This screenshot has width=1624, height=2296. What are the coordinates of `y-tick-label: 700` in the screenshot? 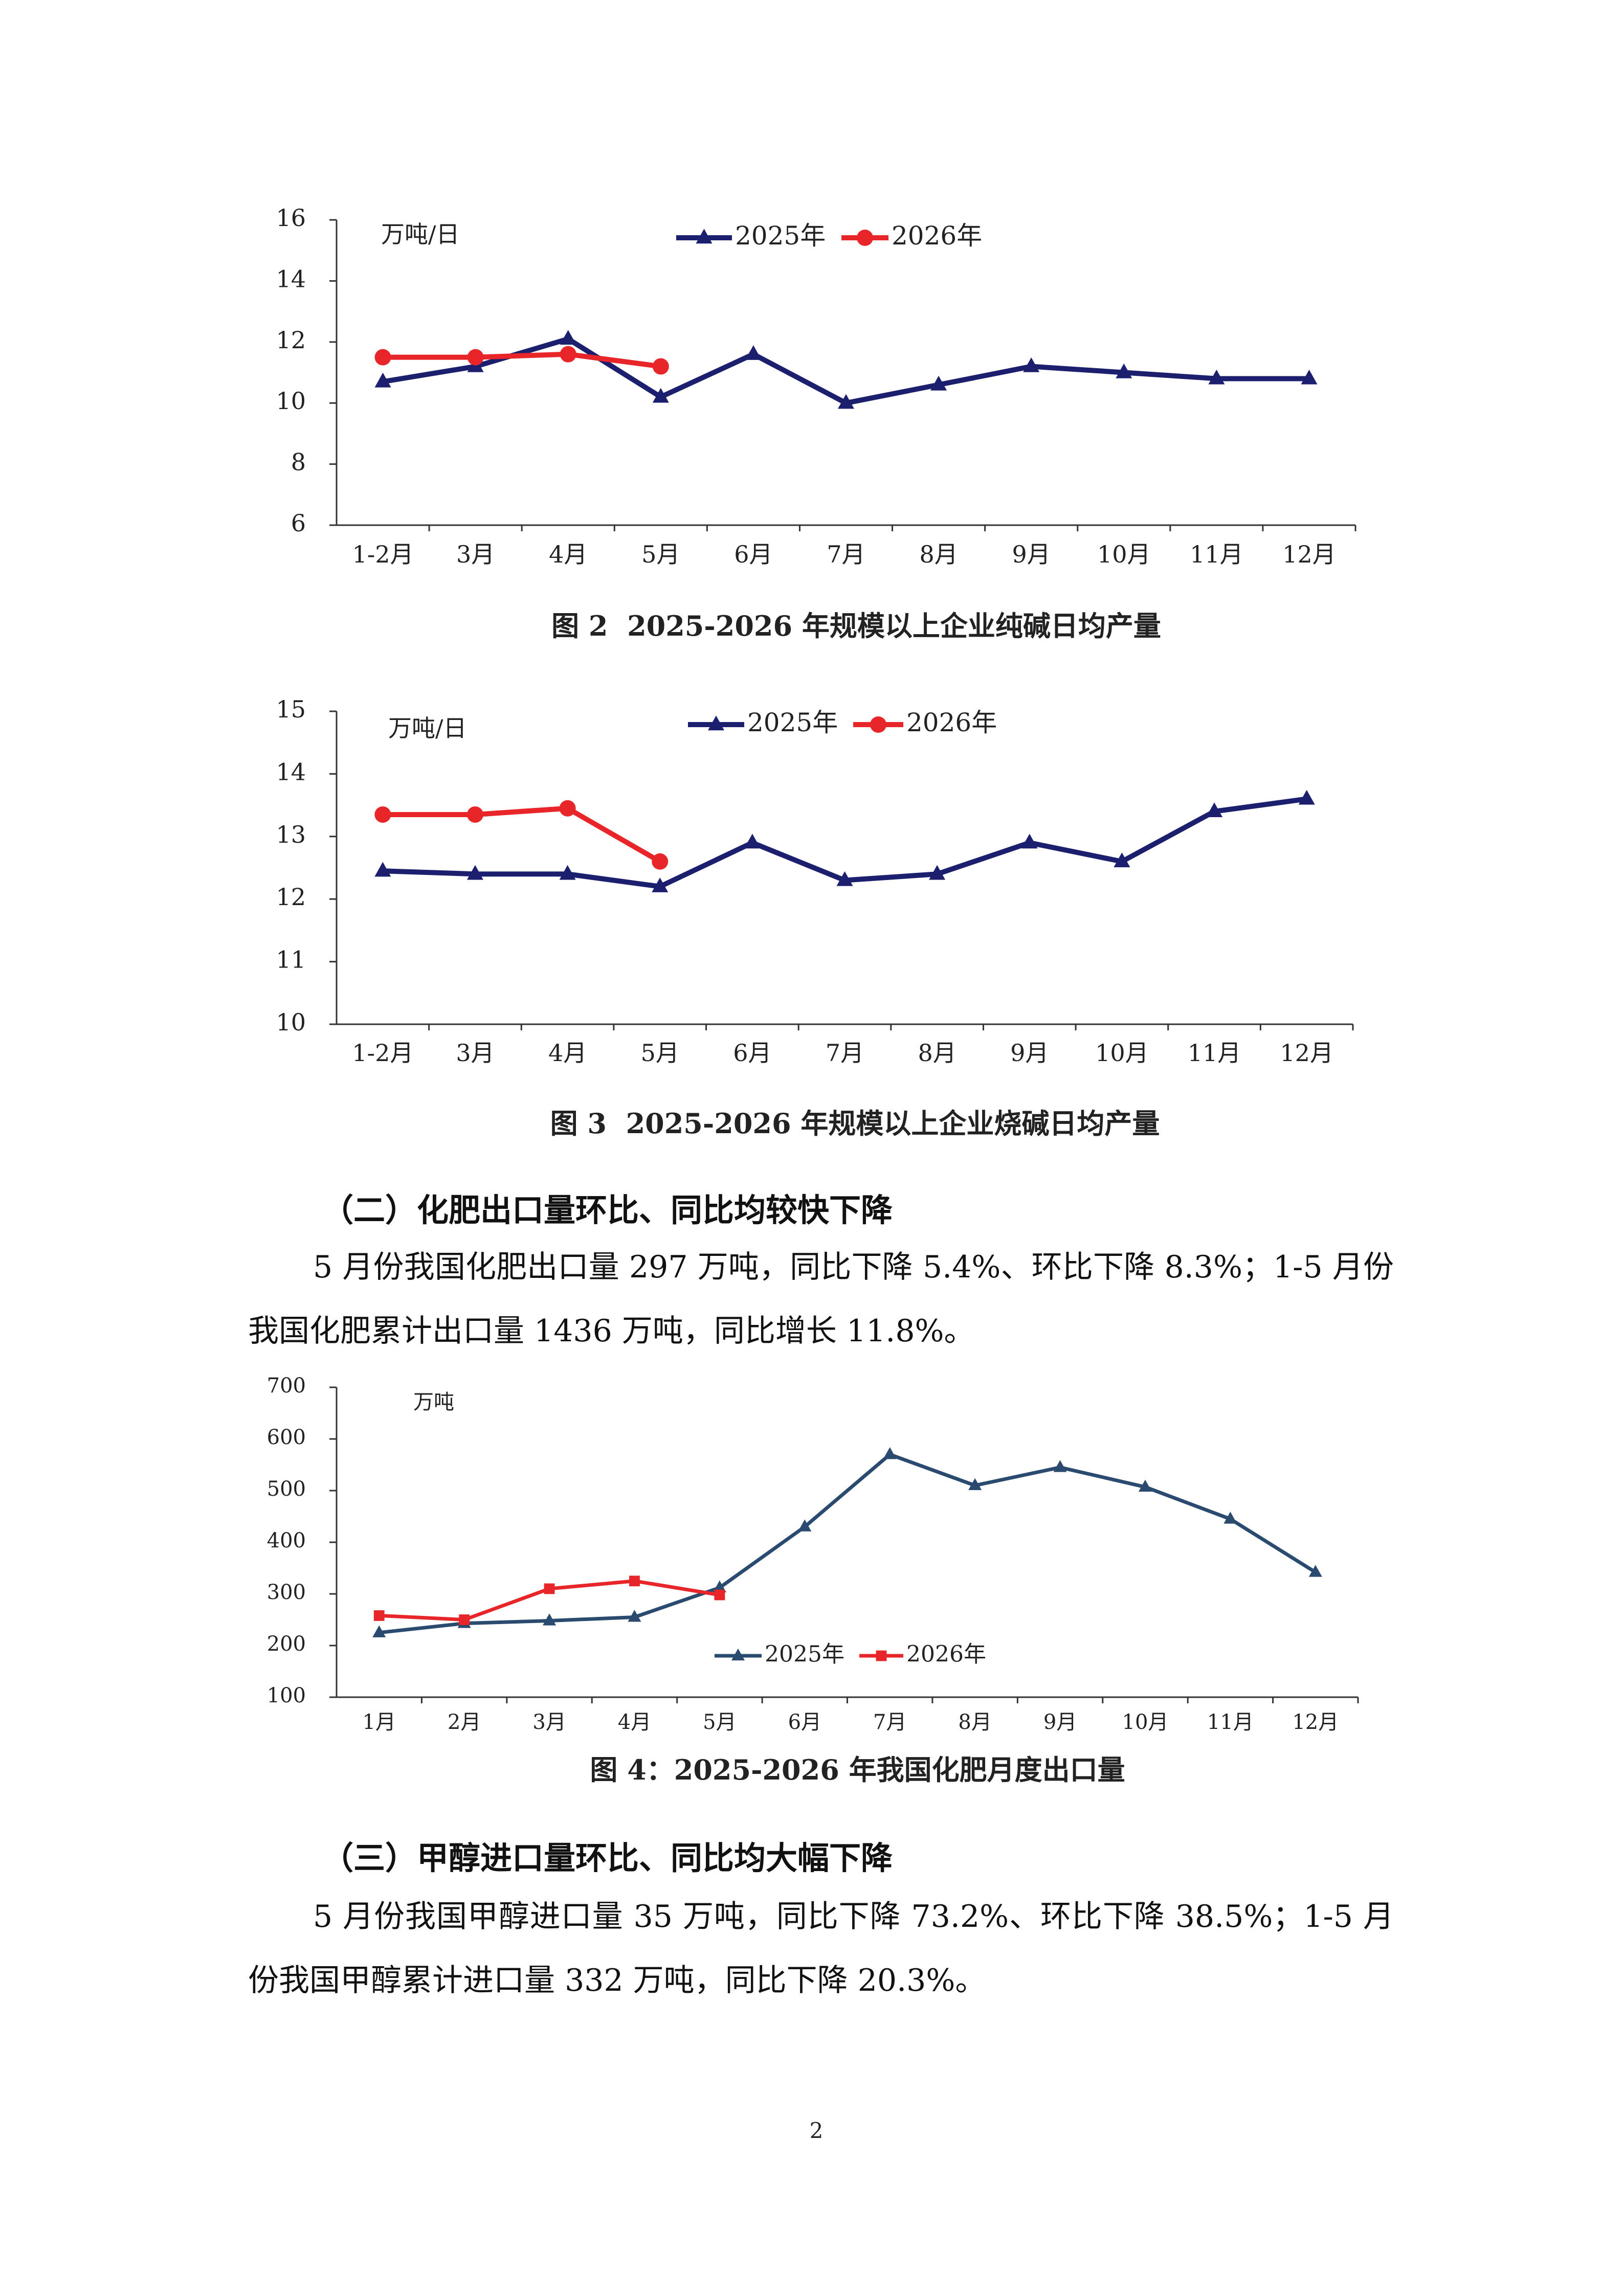 It's located at (287, 1386).